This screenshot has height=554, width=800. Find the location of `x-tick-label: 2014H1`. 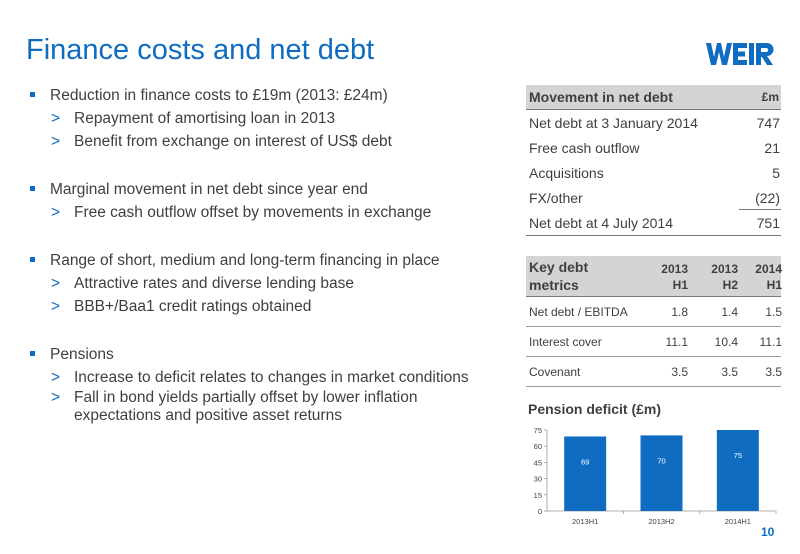

x-tick-label: 2014H1 is located at coordinates (738, 521).